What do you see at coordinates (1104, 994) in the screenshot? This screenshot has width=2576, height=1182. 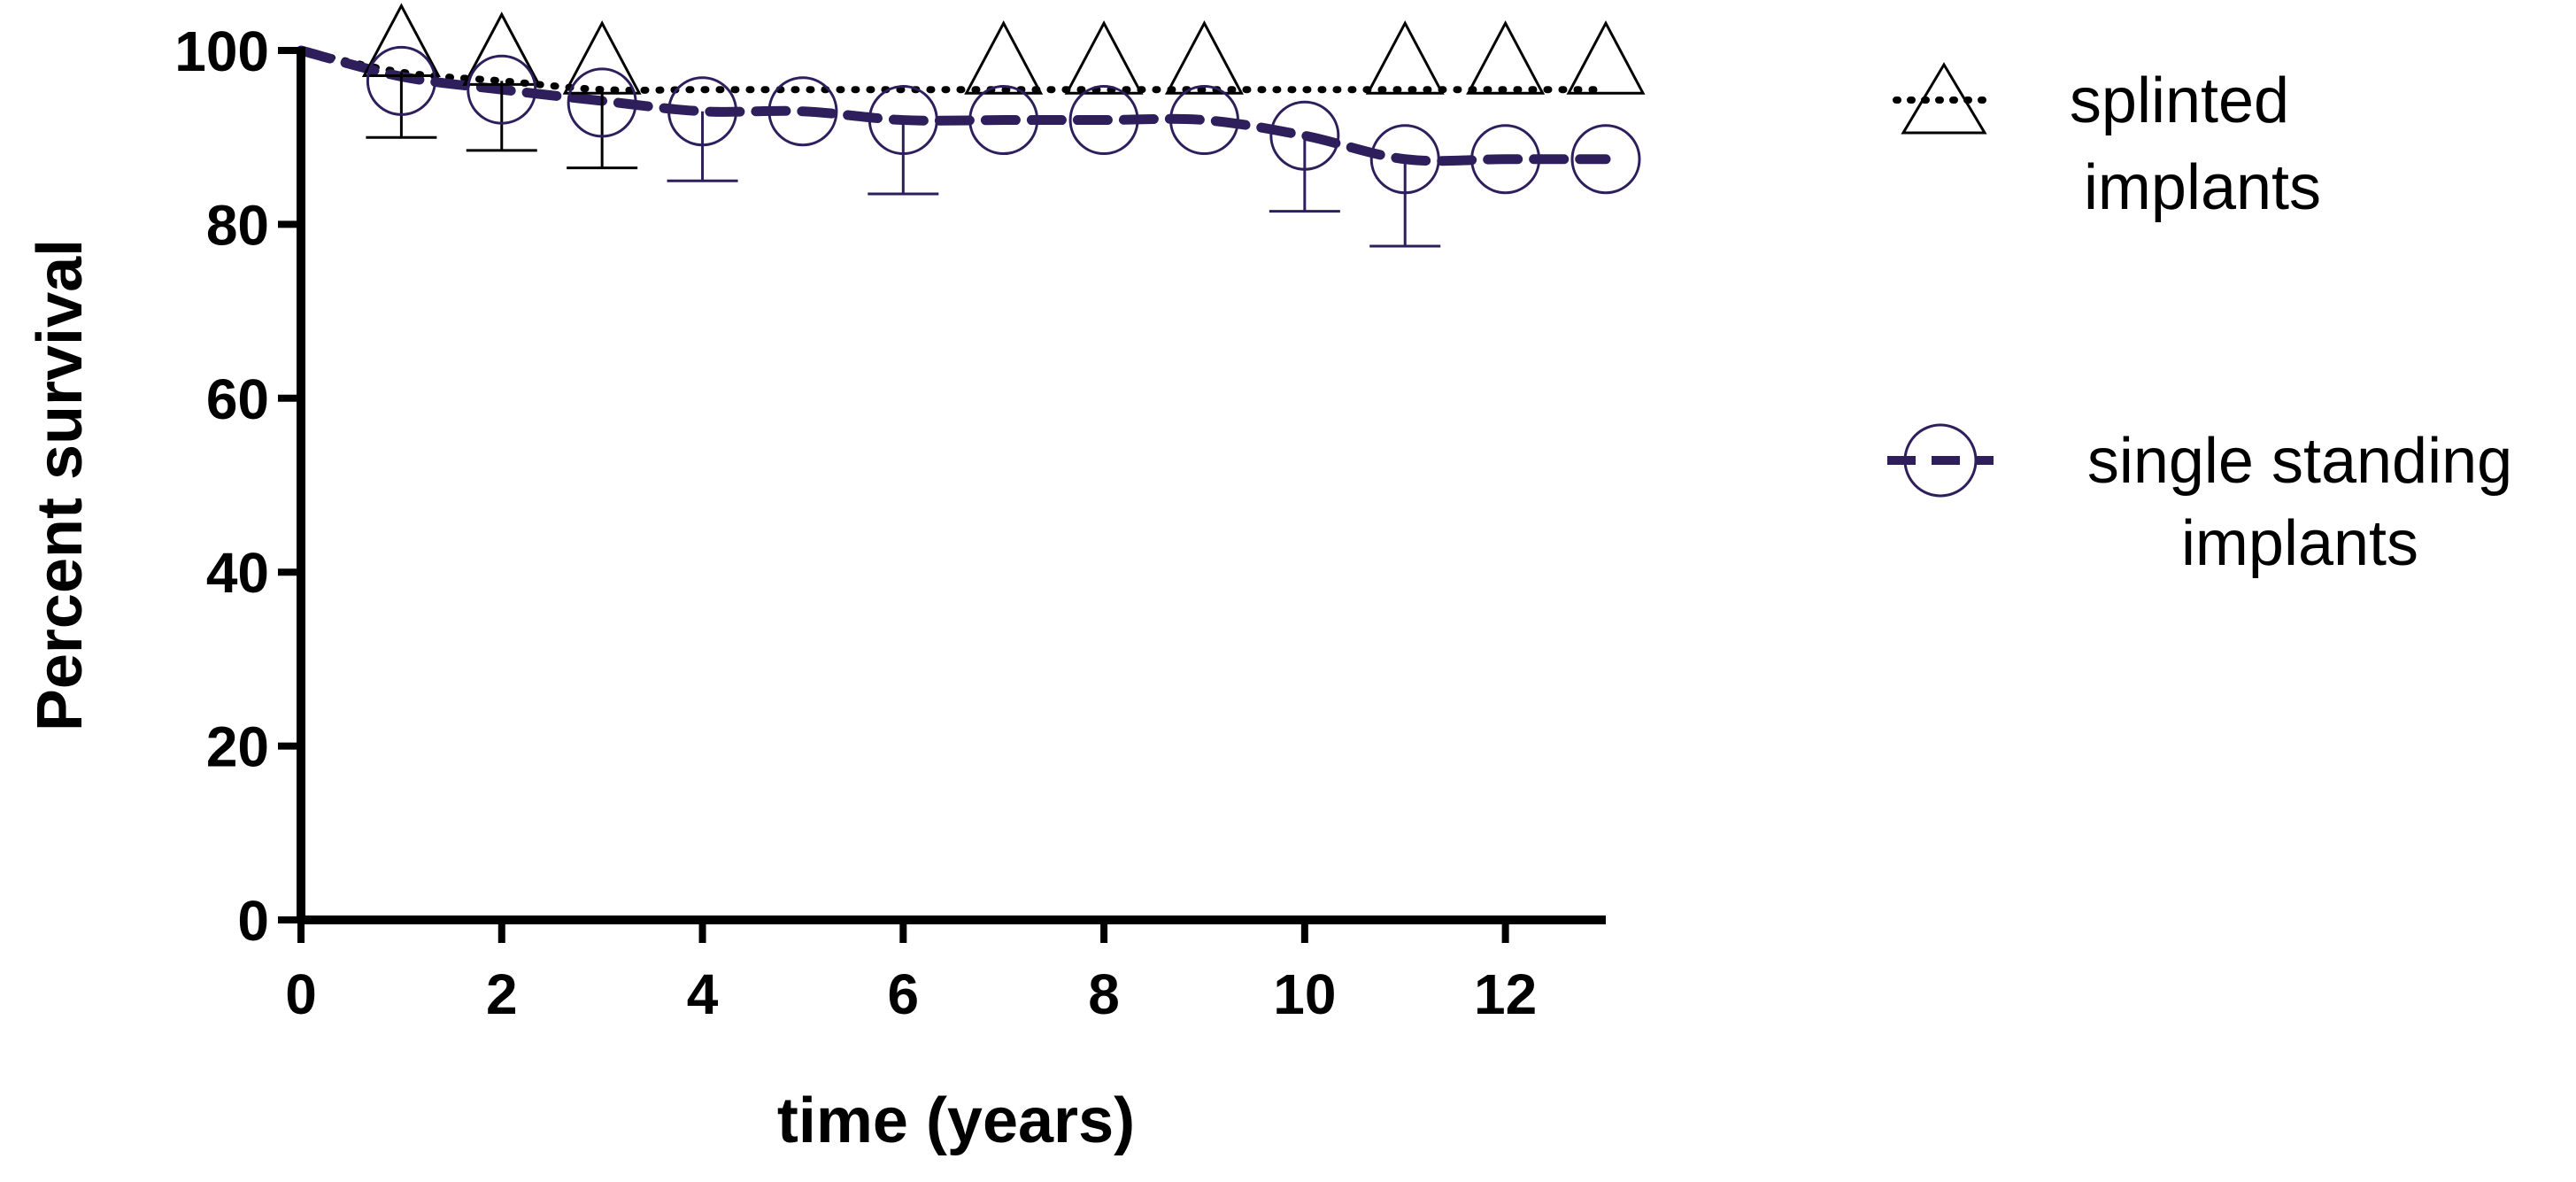 I see `x-tick-label: 8` at bounding box center [1104, 994].